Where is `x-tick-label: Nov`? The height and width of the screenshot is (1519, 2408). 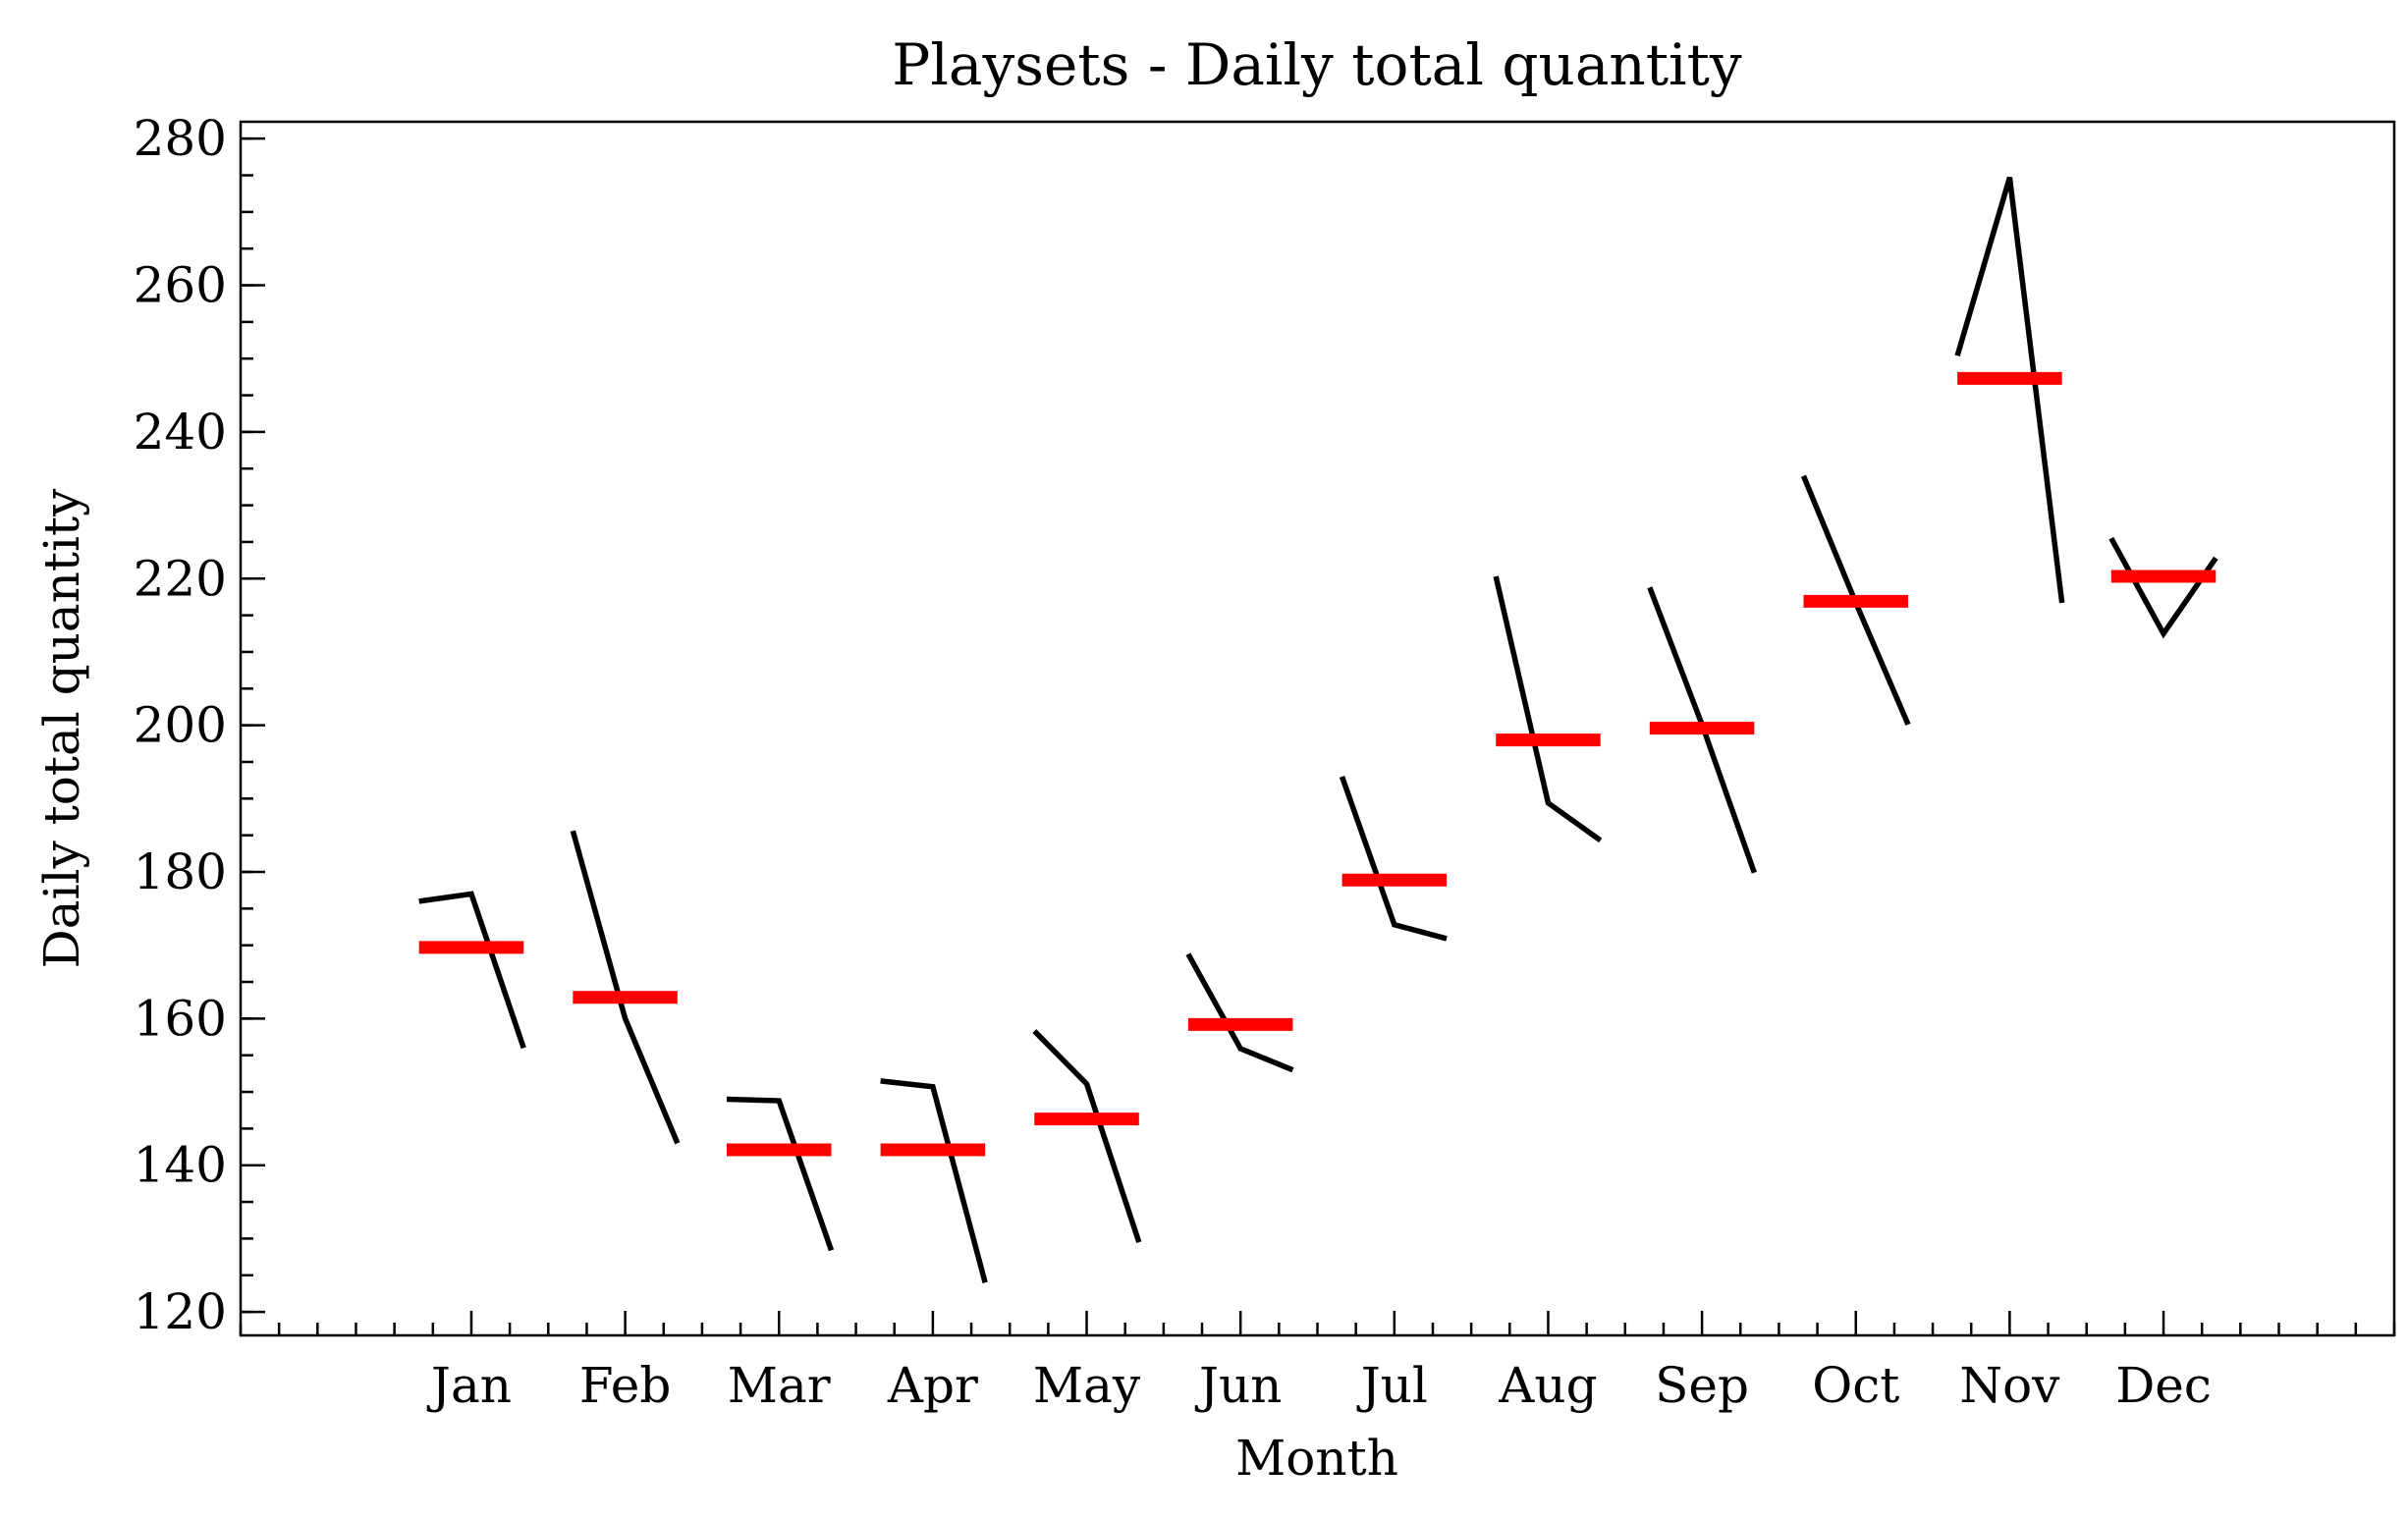 x-tick-label: Nov is located at coordinates (2010, 1385).